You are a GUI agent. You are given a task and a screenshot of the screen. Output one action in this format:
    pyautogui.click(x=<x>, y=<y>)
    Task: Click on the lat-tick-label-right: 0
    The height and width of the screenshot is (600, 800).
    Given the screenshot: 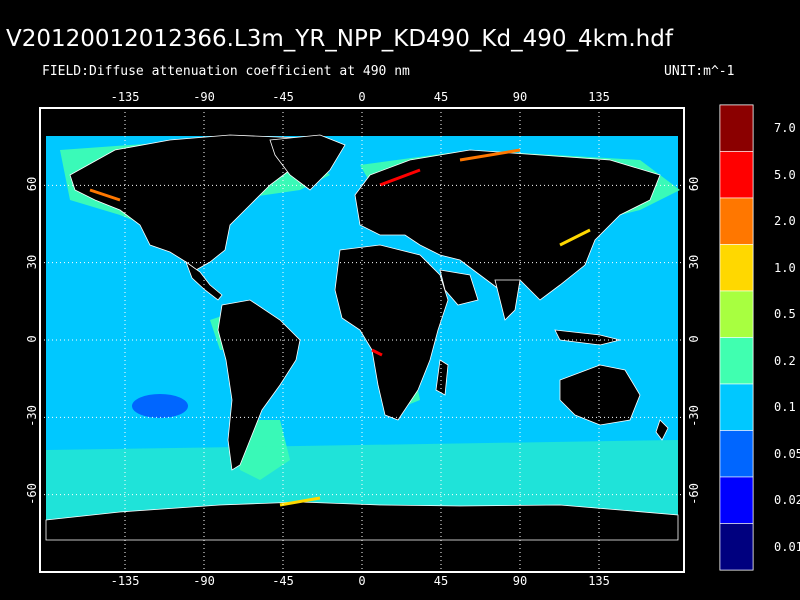 What is the action you would take?
    pyautogui.click(x=694, y=339)
    